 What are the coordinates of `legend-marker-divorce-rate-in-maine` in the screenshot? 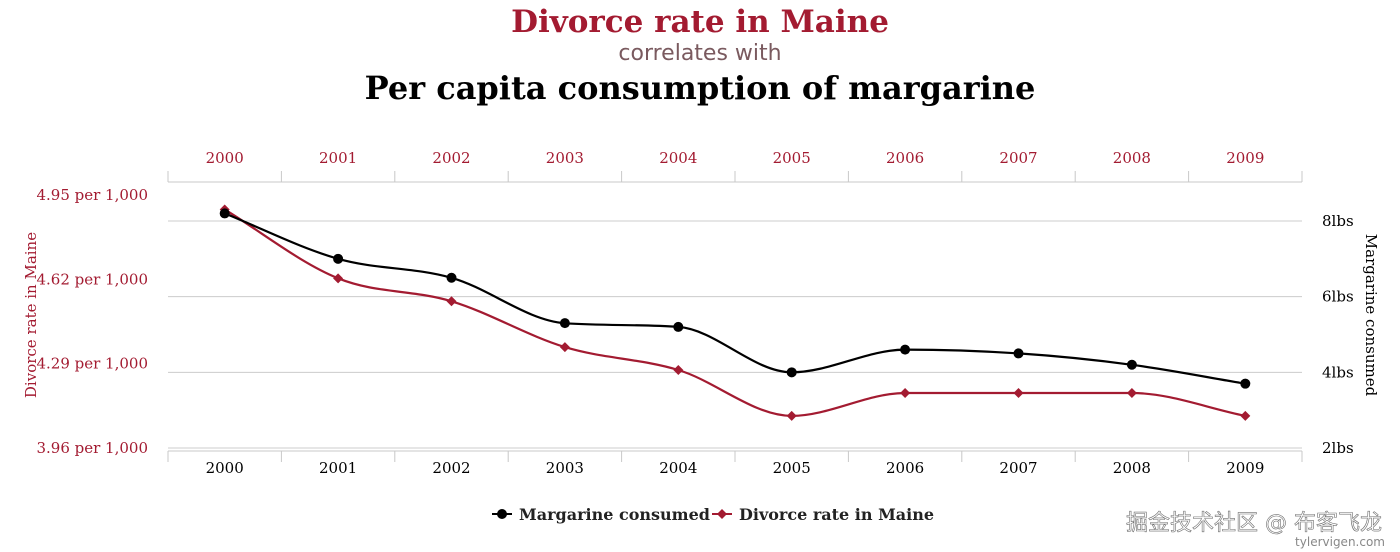 It's located at (722, 514).